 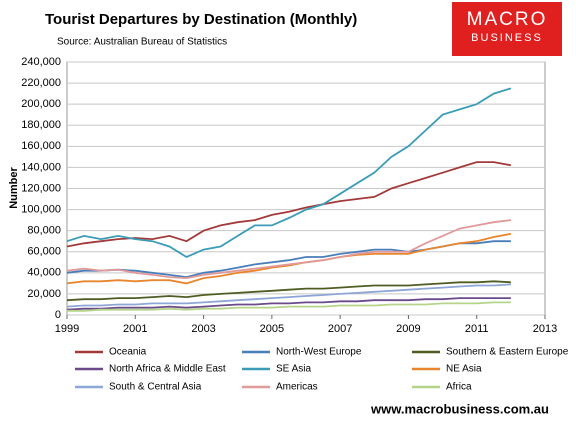 What do you see at coordinates (272, 329) in the screenshot?
I see `x-tick-label: 2005` at bounding box center [272, 329].